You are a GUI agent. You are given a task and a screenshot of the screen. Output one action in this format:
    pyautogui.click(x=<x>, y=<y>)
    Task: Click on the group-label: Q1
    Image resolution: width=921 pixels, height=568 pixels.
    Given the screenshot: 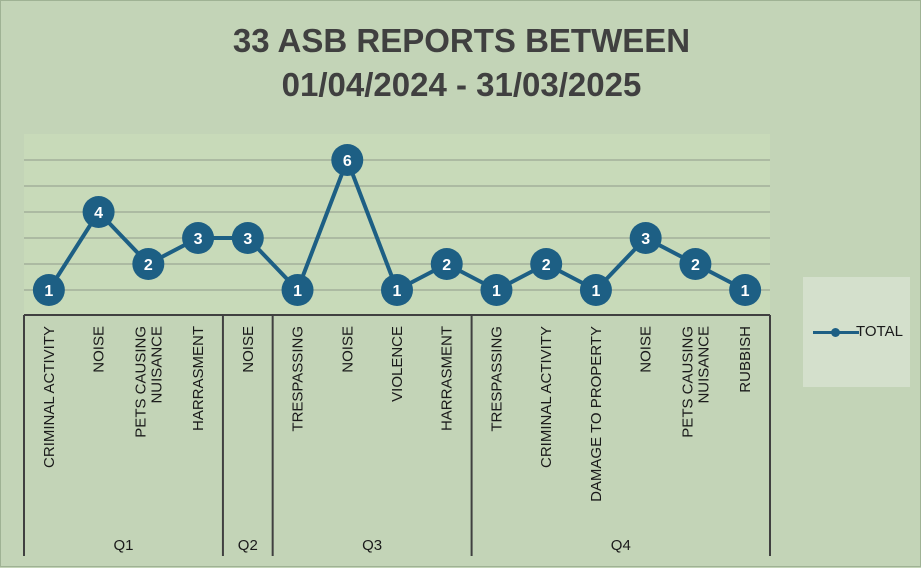 What is the action you would take?
    pyautogui.click(x=123, y=545)
    